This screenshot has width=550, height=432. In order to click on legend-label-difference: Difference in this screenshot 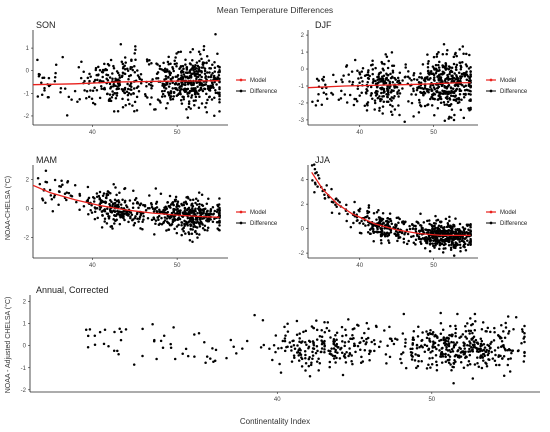, I will do `click(264, 92)`.